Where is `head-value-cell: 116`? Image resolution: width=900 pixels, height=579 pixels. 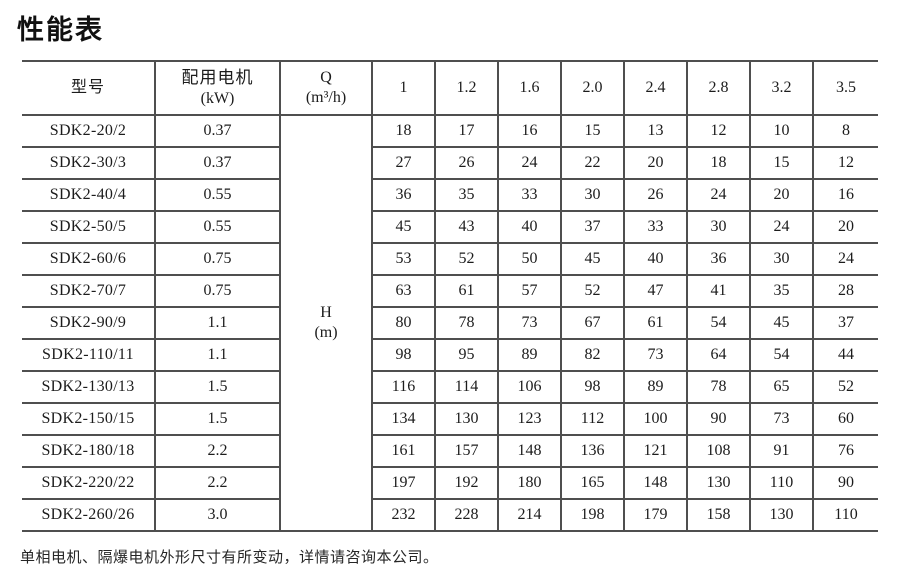
head-value-cell: 116 is located at coordinates (403, 387).